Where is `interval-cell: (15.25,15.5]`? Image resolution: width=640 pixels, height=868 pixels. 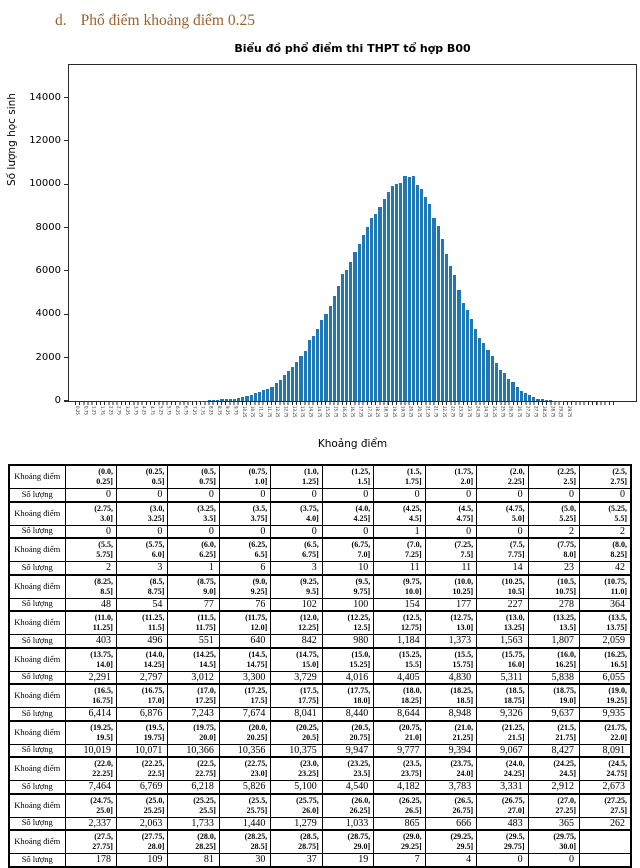
interval-cell: (15.25,15.5] is located at coordinates (399, 660).